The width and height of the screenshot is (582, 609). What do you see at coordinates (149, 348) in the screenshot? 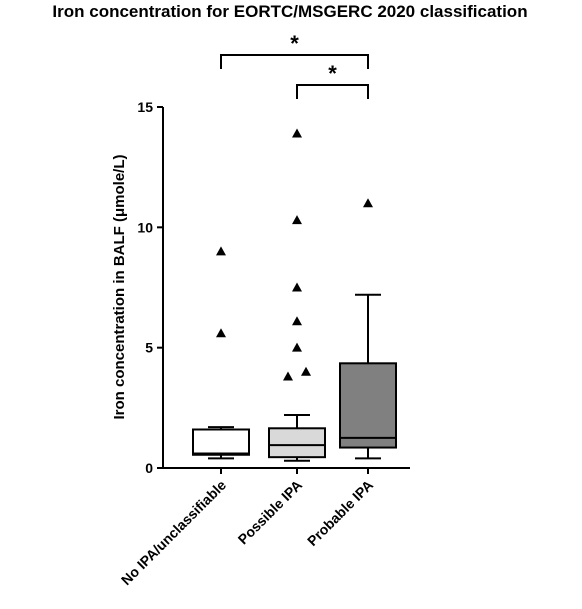
I see `y-tick-label: 5` at bounding box center [149, 348].